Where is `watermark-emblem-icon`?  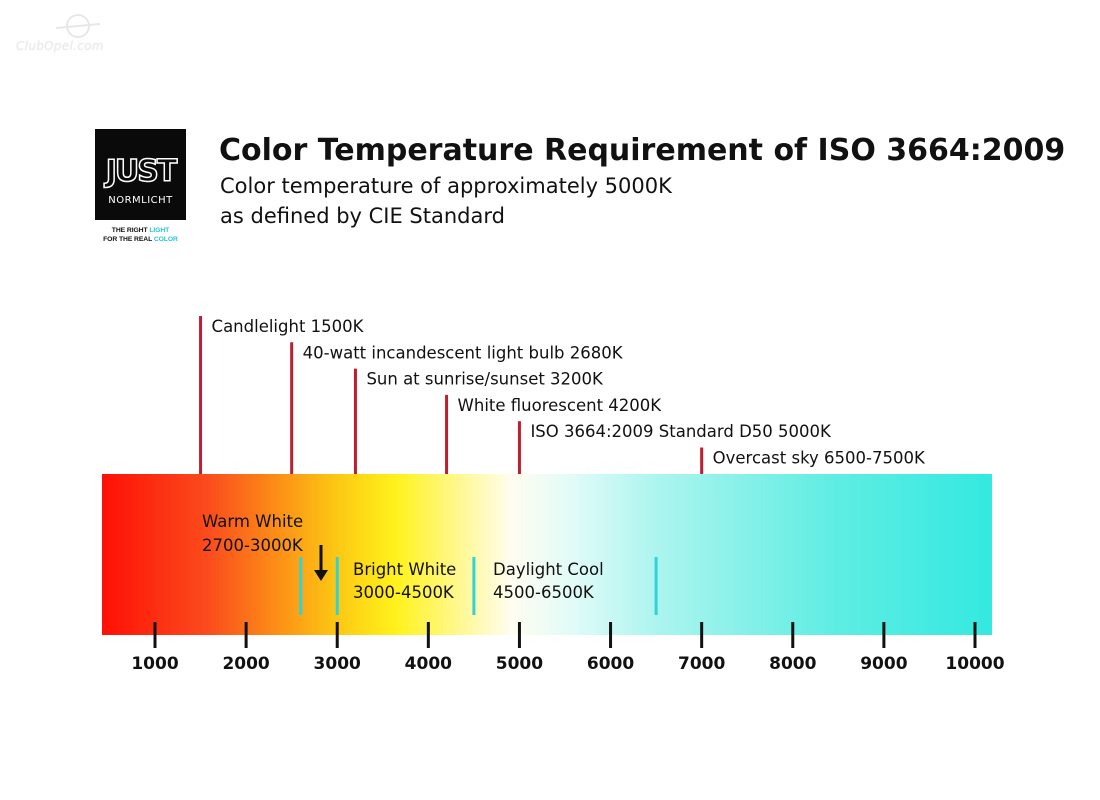 watermark-emblem-icon is located at coordinates (78, 26).